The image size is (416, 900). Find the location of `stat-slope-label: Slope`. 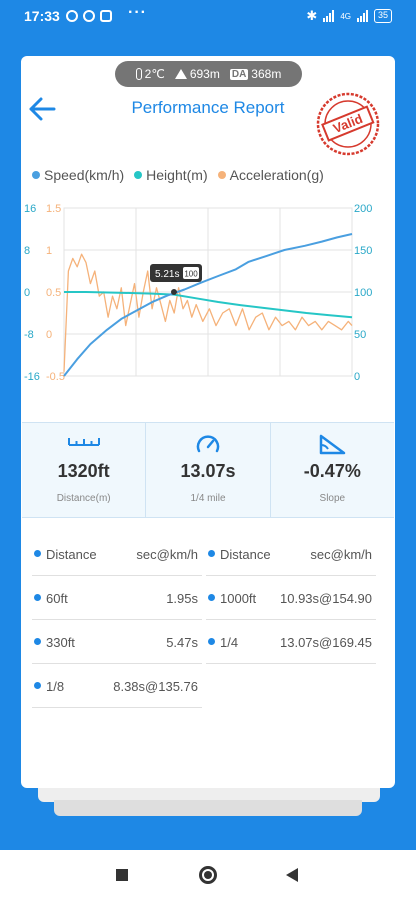

stat-slope-label: Slope is located at coordinates (332, 498).